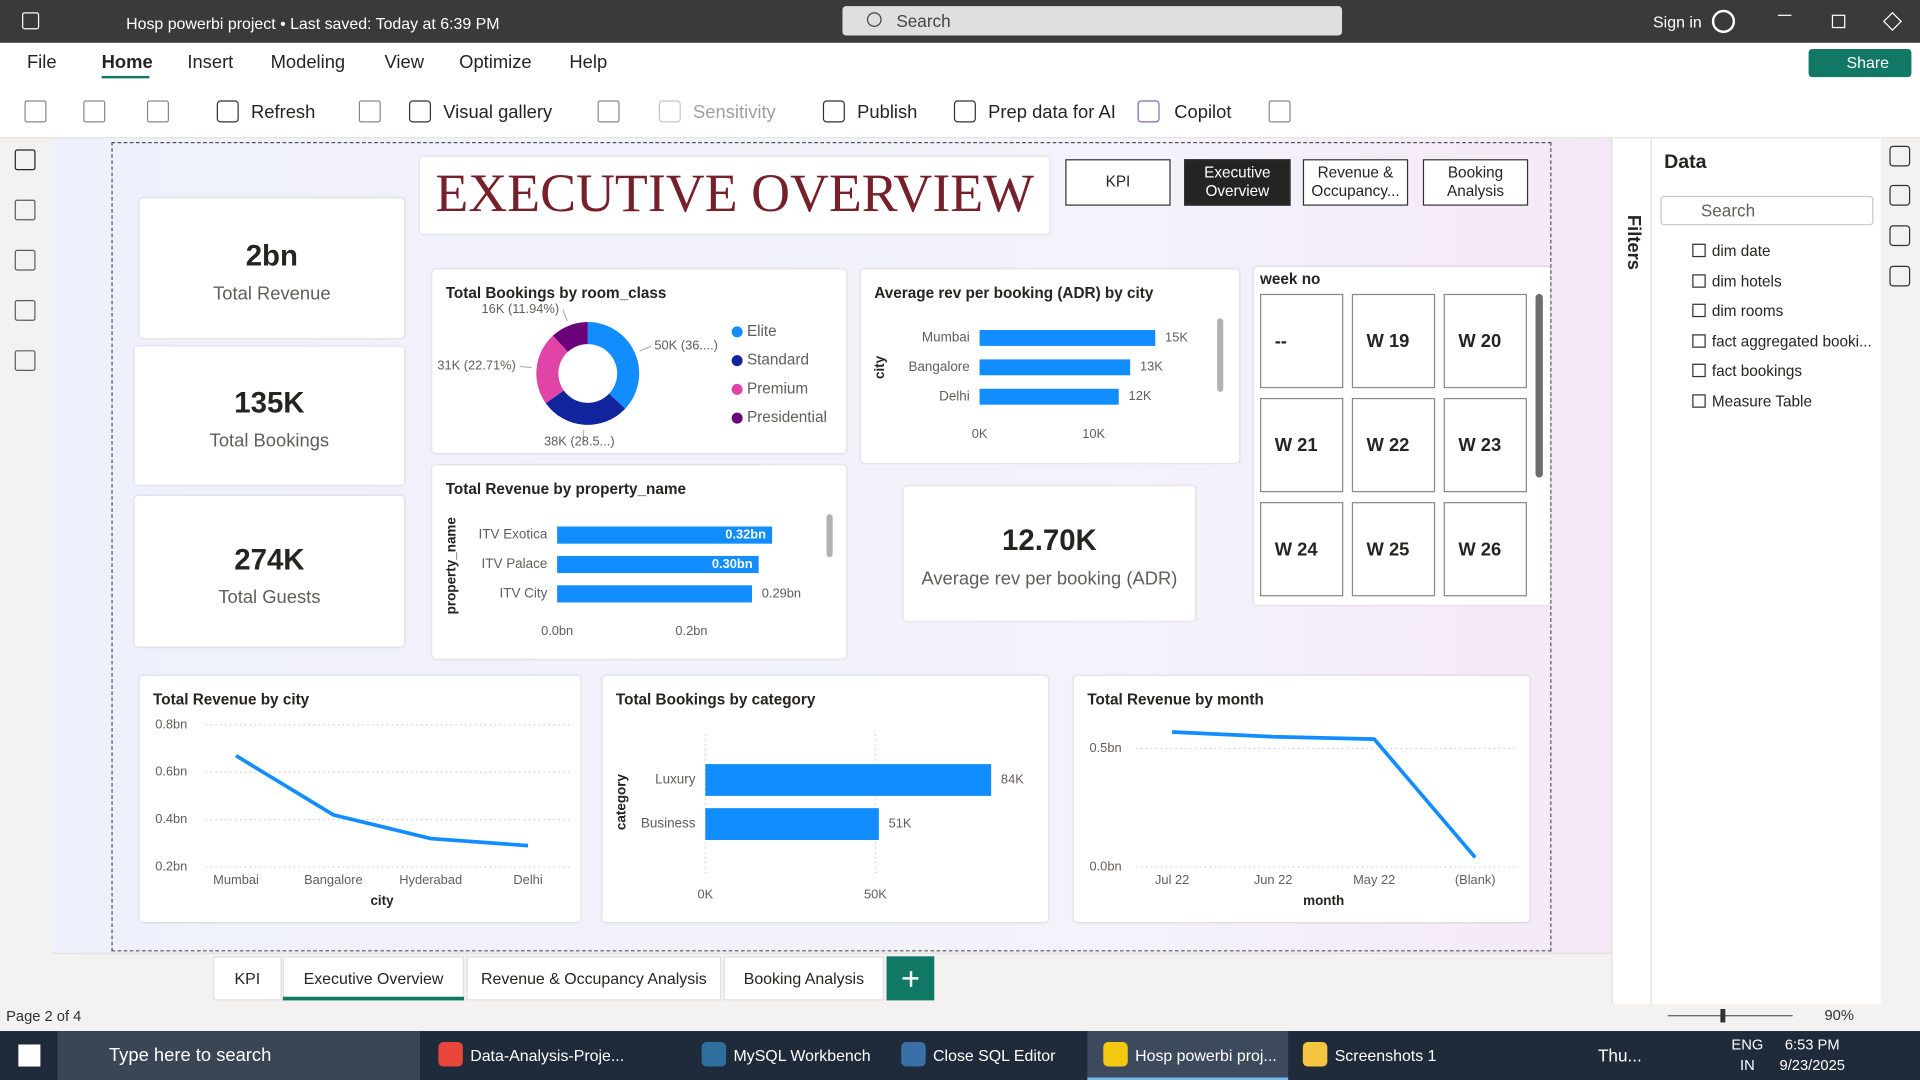  I want to click on ribbon-button: Copilot, so click(1203, 113).